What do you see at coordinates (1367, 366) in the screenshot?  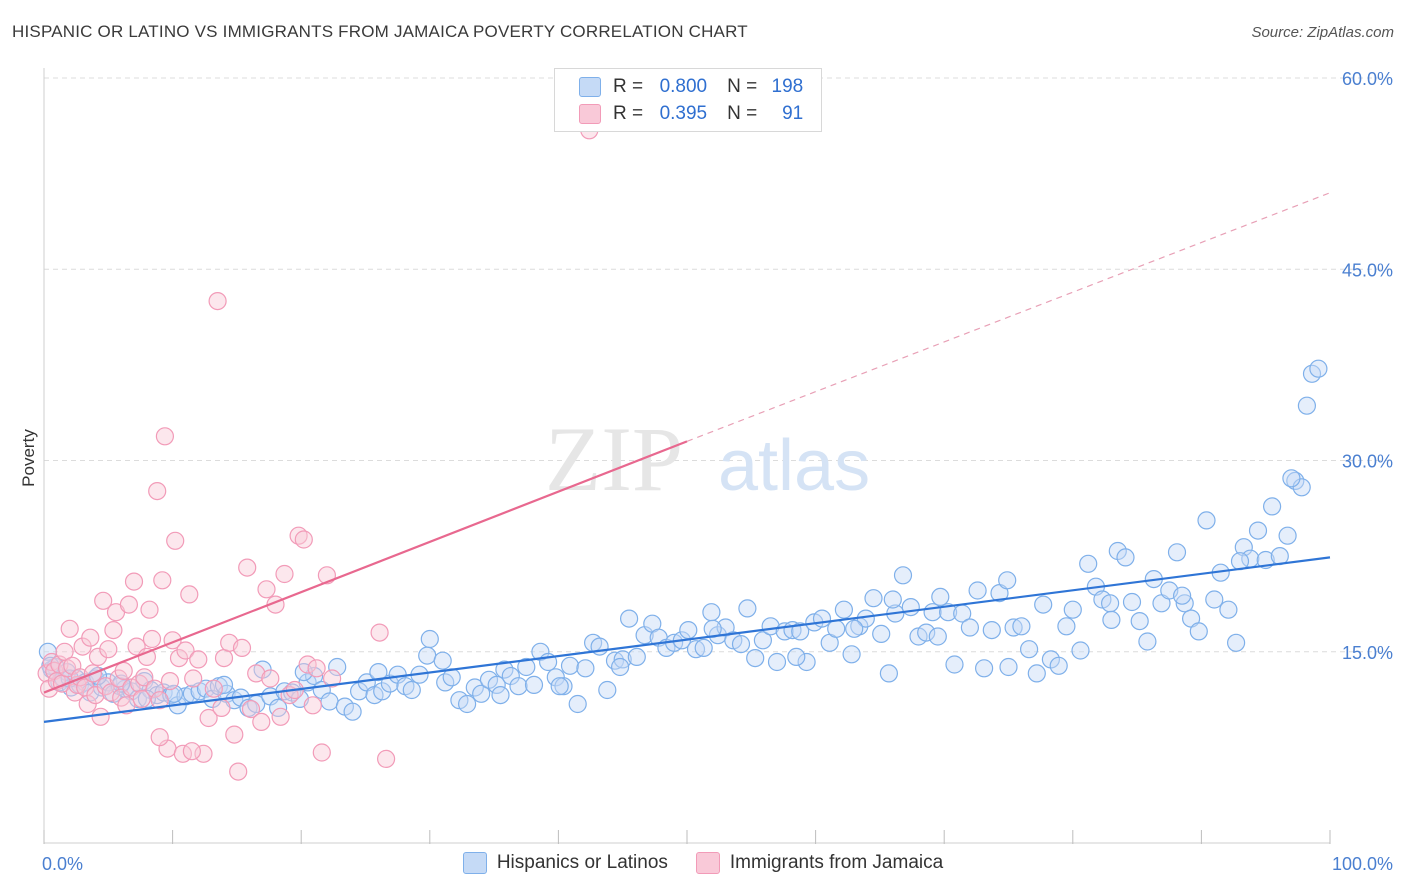 I see `y-tick-labels: 15.0% 30.0% 45.0% 60.0%` at bounding box center [1367, 366].